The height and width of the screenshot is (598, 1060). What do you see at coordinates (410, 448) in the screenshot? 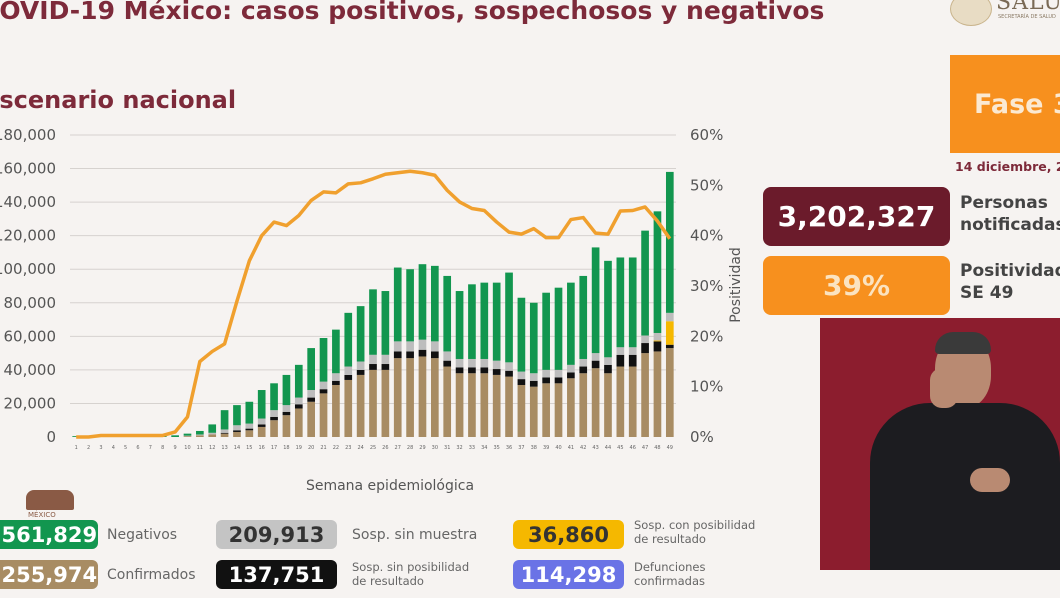
I see `x-tick-label: 28` at bounding box center [410, 448].